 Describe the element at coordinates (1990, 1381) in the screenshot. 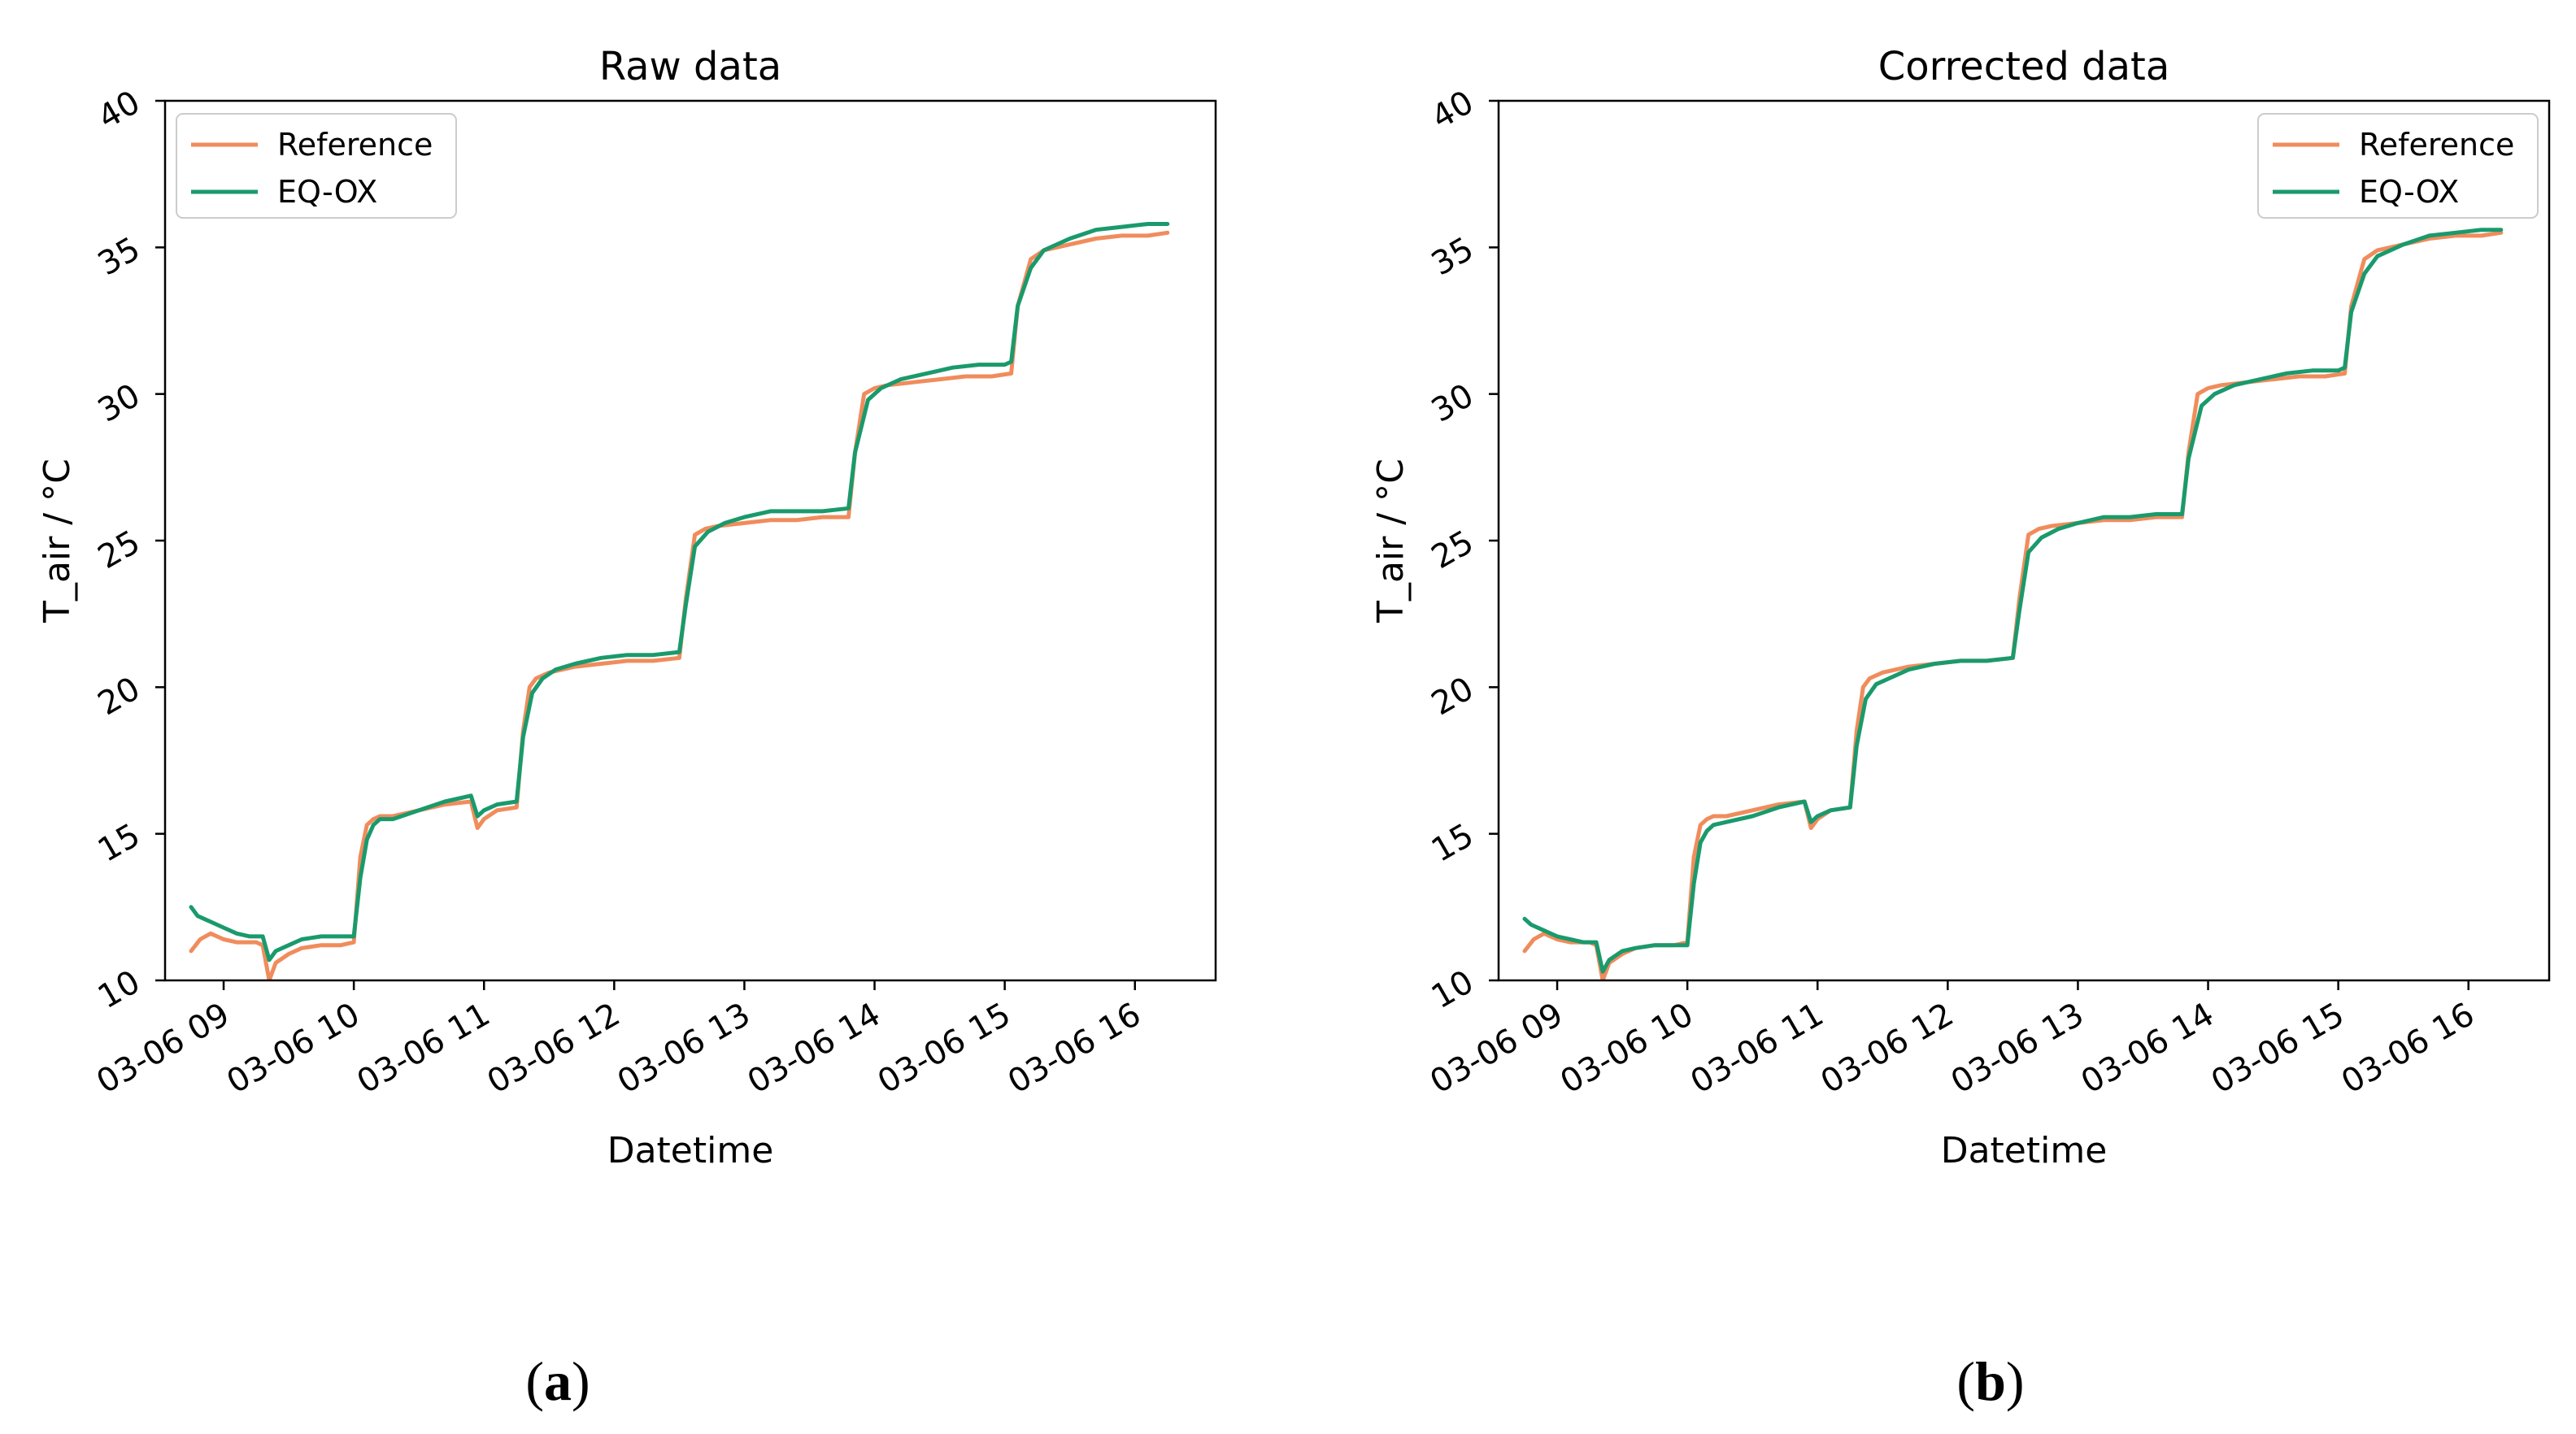

I see `panel-caption: (b)` at that location.